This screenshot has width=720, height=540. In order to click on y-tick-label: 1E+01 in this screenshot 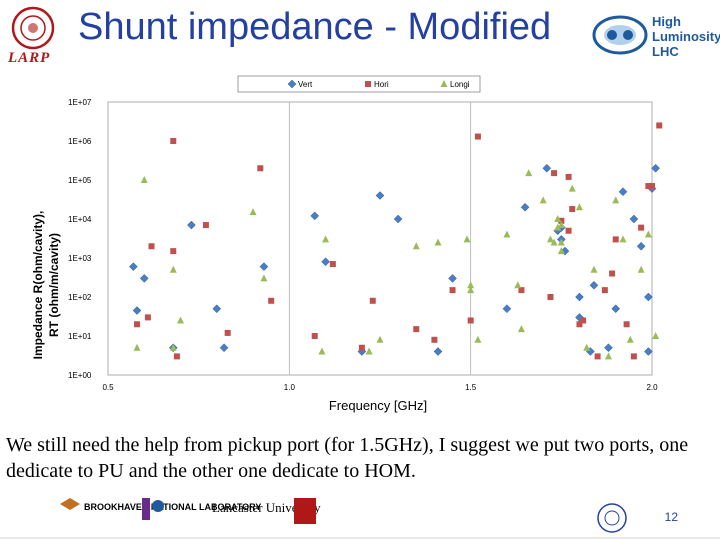, I will do `click(80, 336)`.